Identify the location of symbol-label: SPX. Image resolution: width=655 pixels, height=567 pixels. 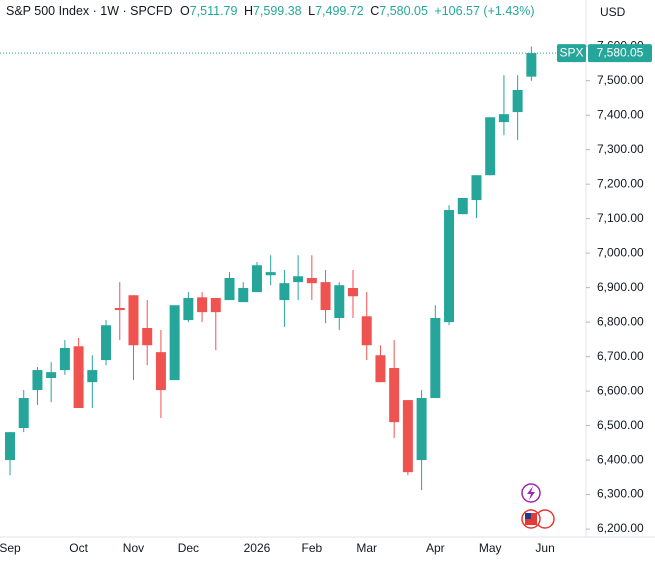
(571, 52).